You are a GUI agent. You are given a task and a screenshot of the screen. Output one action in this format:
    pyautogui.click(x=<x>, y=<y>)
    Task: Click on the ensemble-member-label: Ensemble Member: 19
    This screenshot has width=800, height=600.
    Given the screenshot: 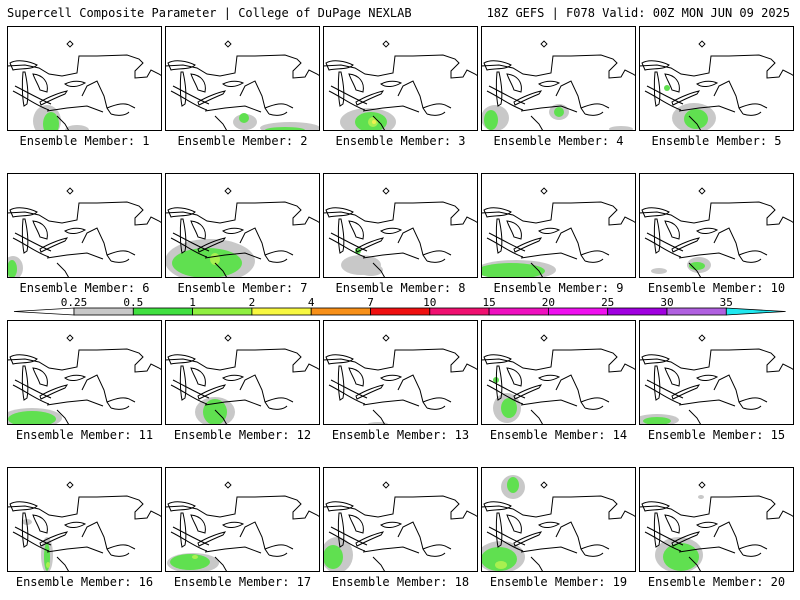 What is the action you would take?
    pyautogui.click(x=558, y=582)
    